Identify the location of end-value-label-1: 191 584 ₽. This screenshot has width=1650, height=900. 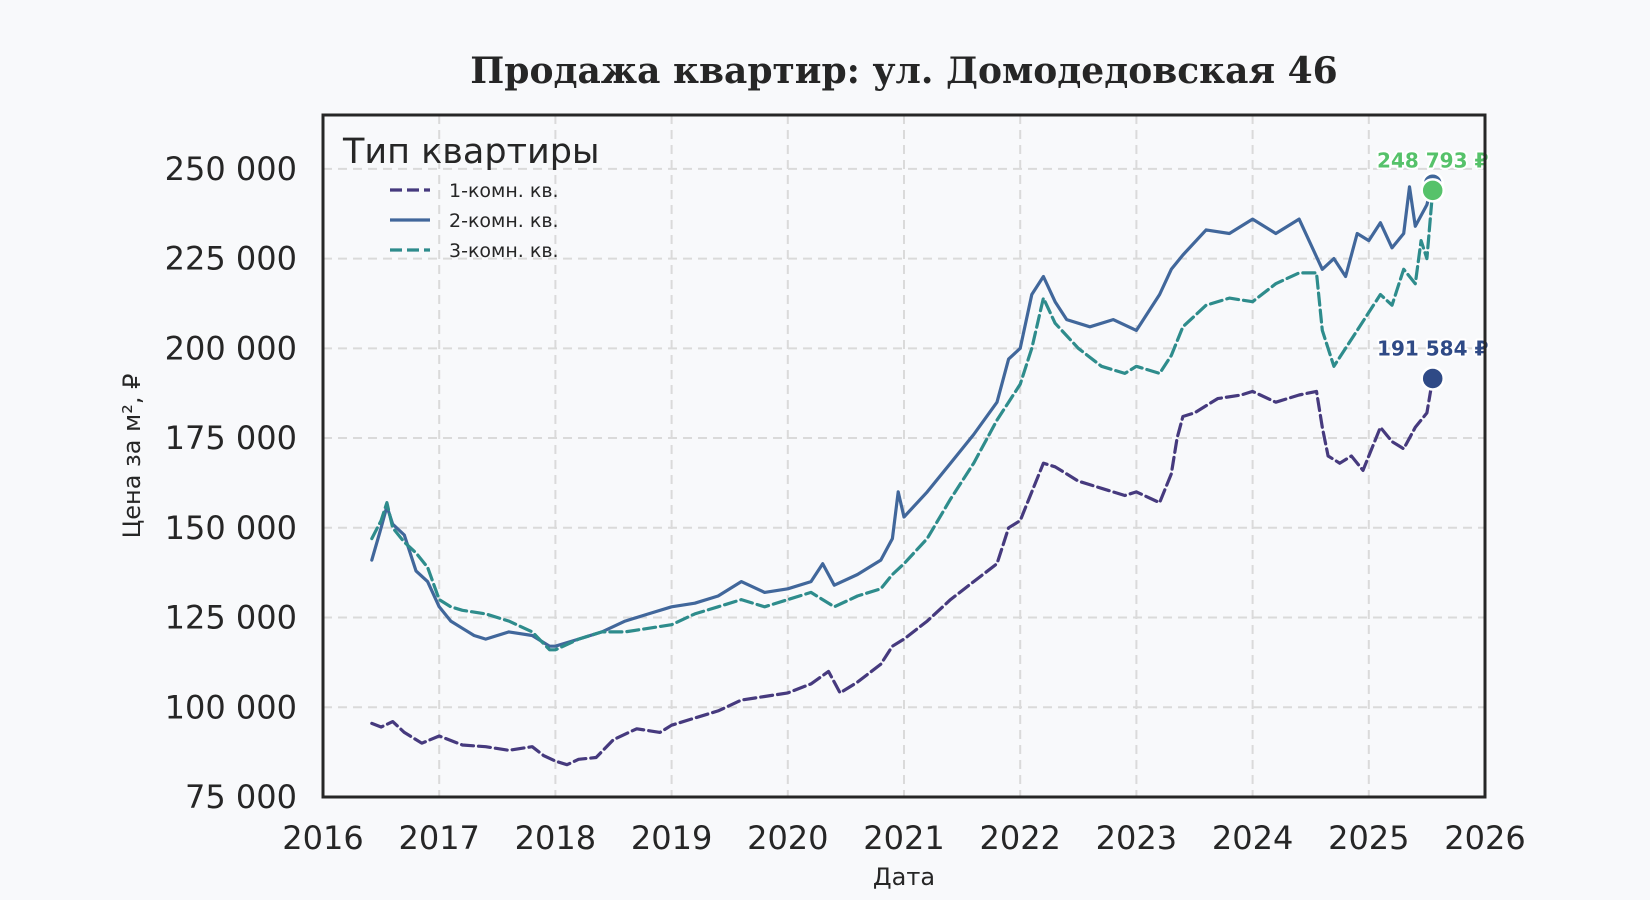
(1432, 349).